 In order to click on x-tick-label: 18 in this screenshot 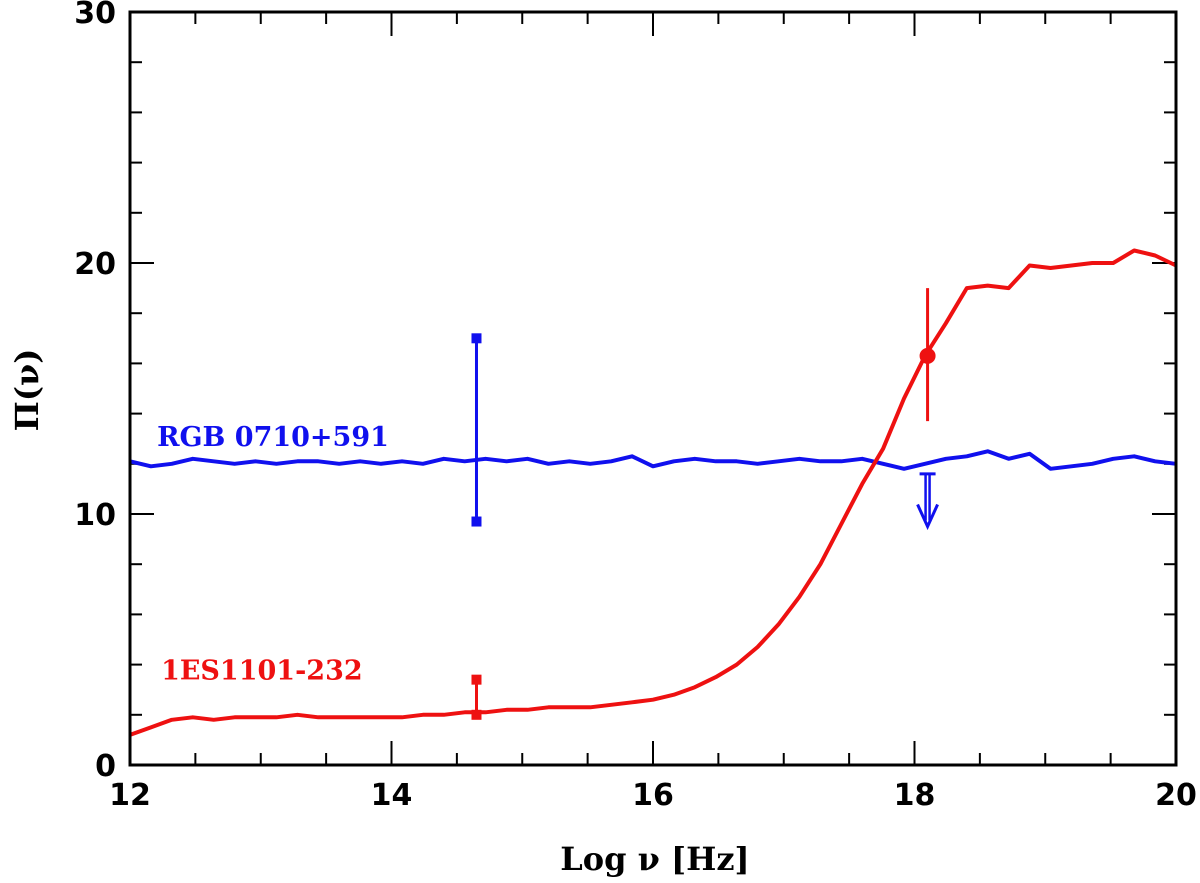, I will do `click(915, 795)`.